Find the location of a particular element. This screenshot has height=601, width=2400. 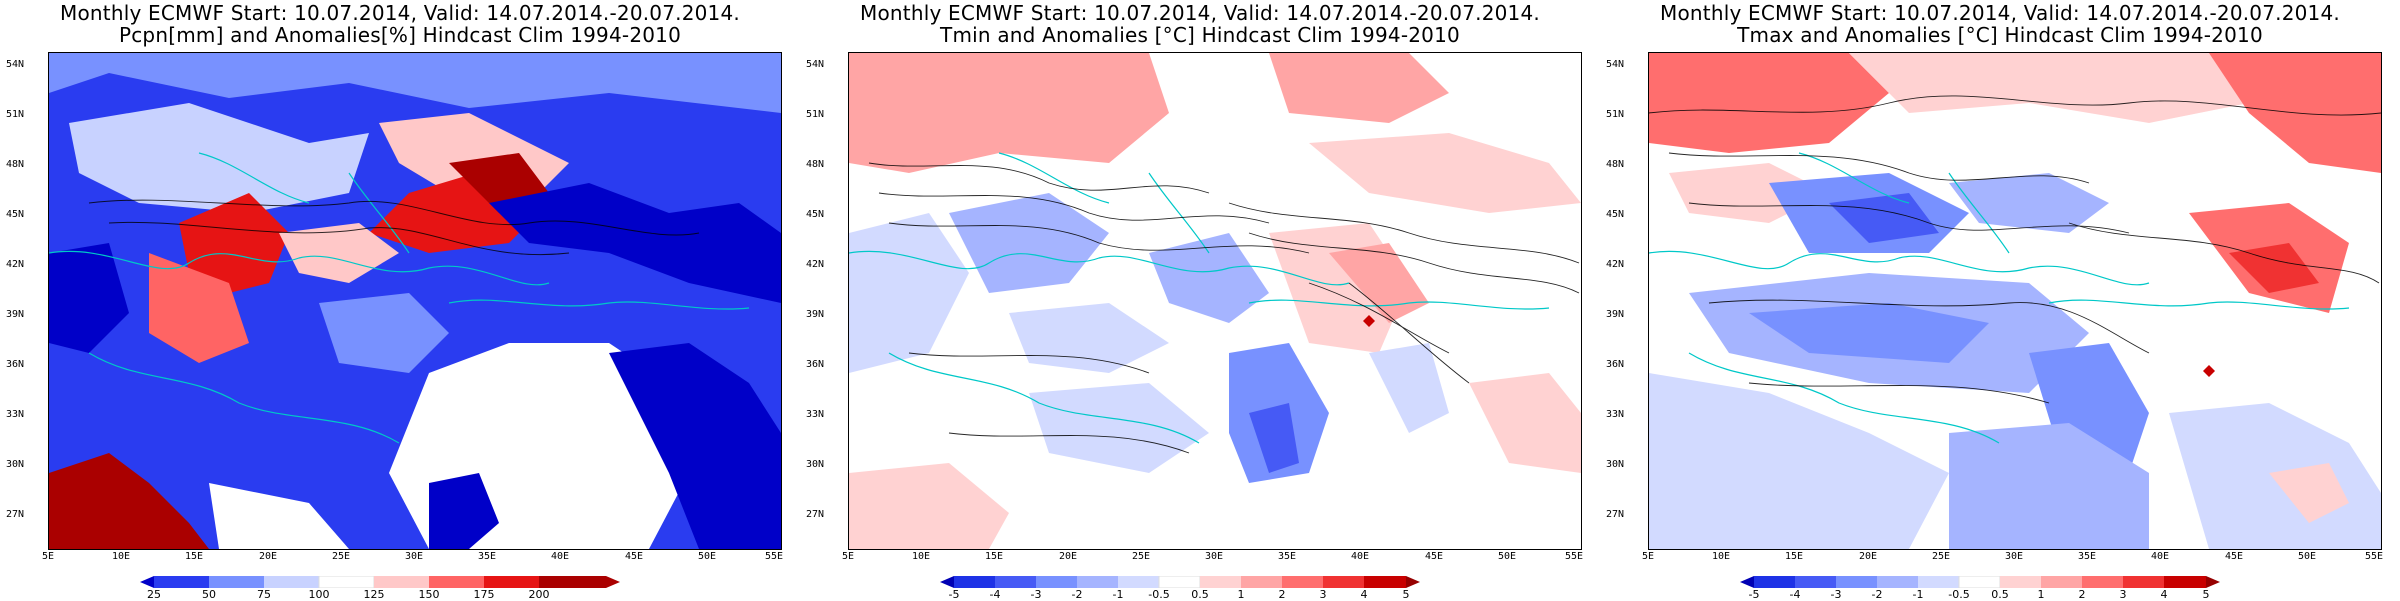

colorbar-tick: 175 is located at coordinates (484, 594).